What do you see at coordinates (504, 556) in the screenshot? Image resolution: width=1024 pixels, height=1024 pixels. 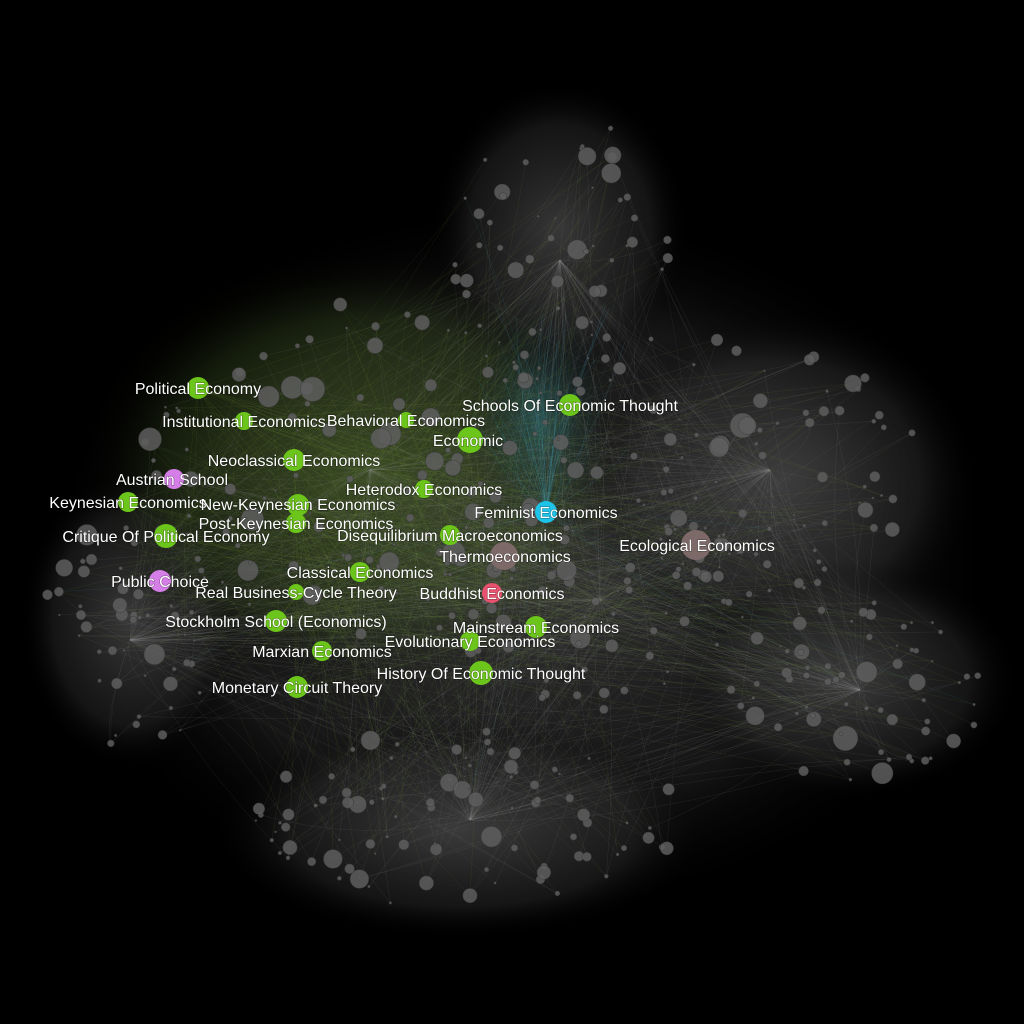 I see `node-thermoeconomics` at bounding box center [504, 556].